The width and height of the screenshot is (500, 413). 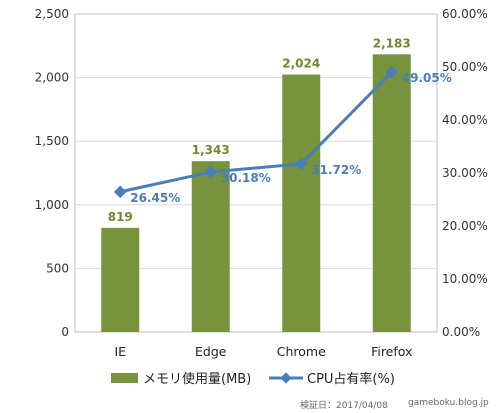 What do you see at coordinates (336, 170) in the screenshot?
I see `cpu-value-label: 31.72%` at bounding box center [336, 170].